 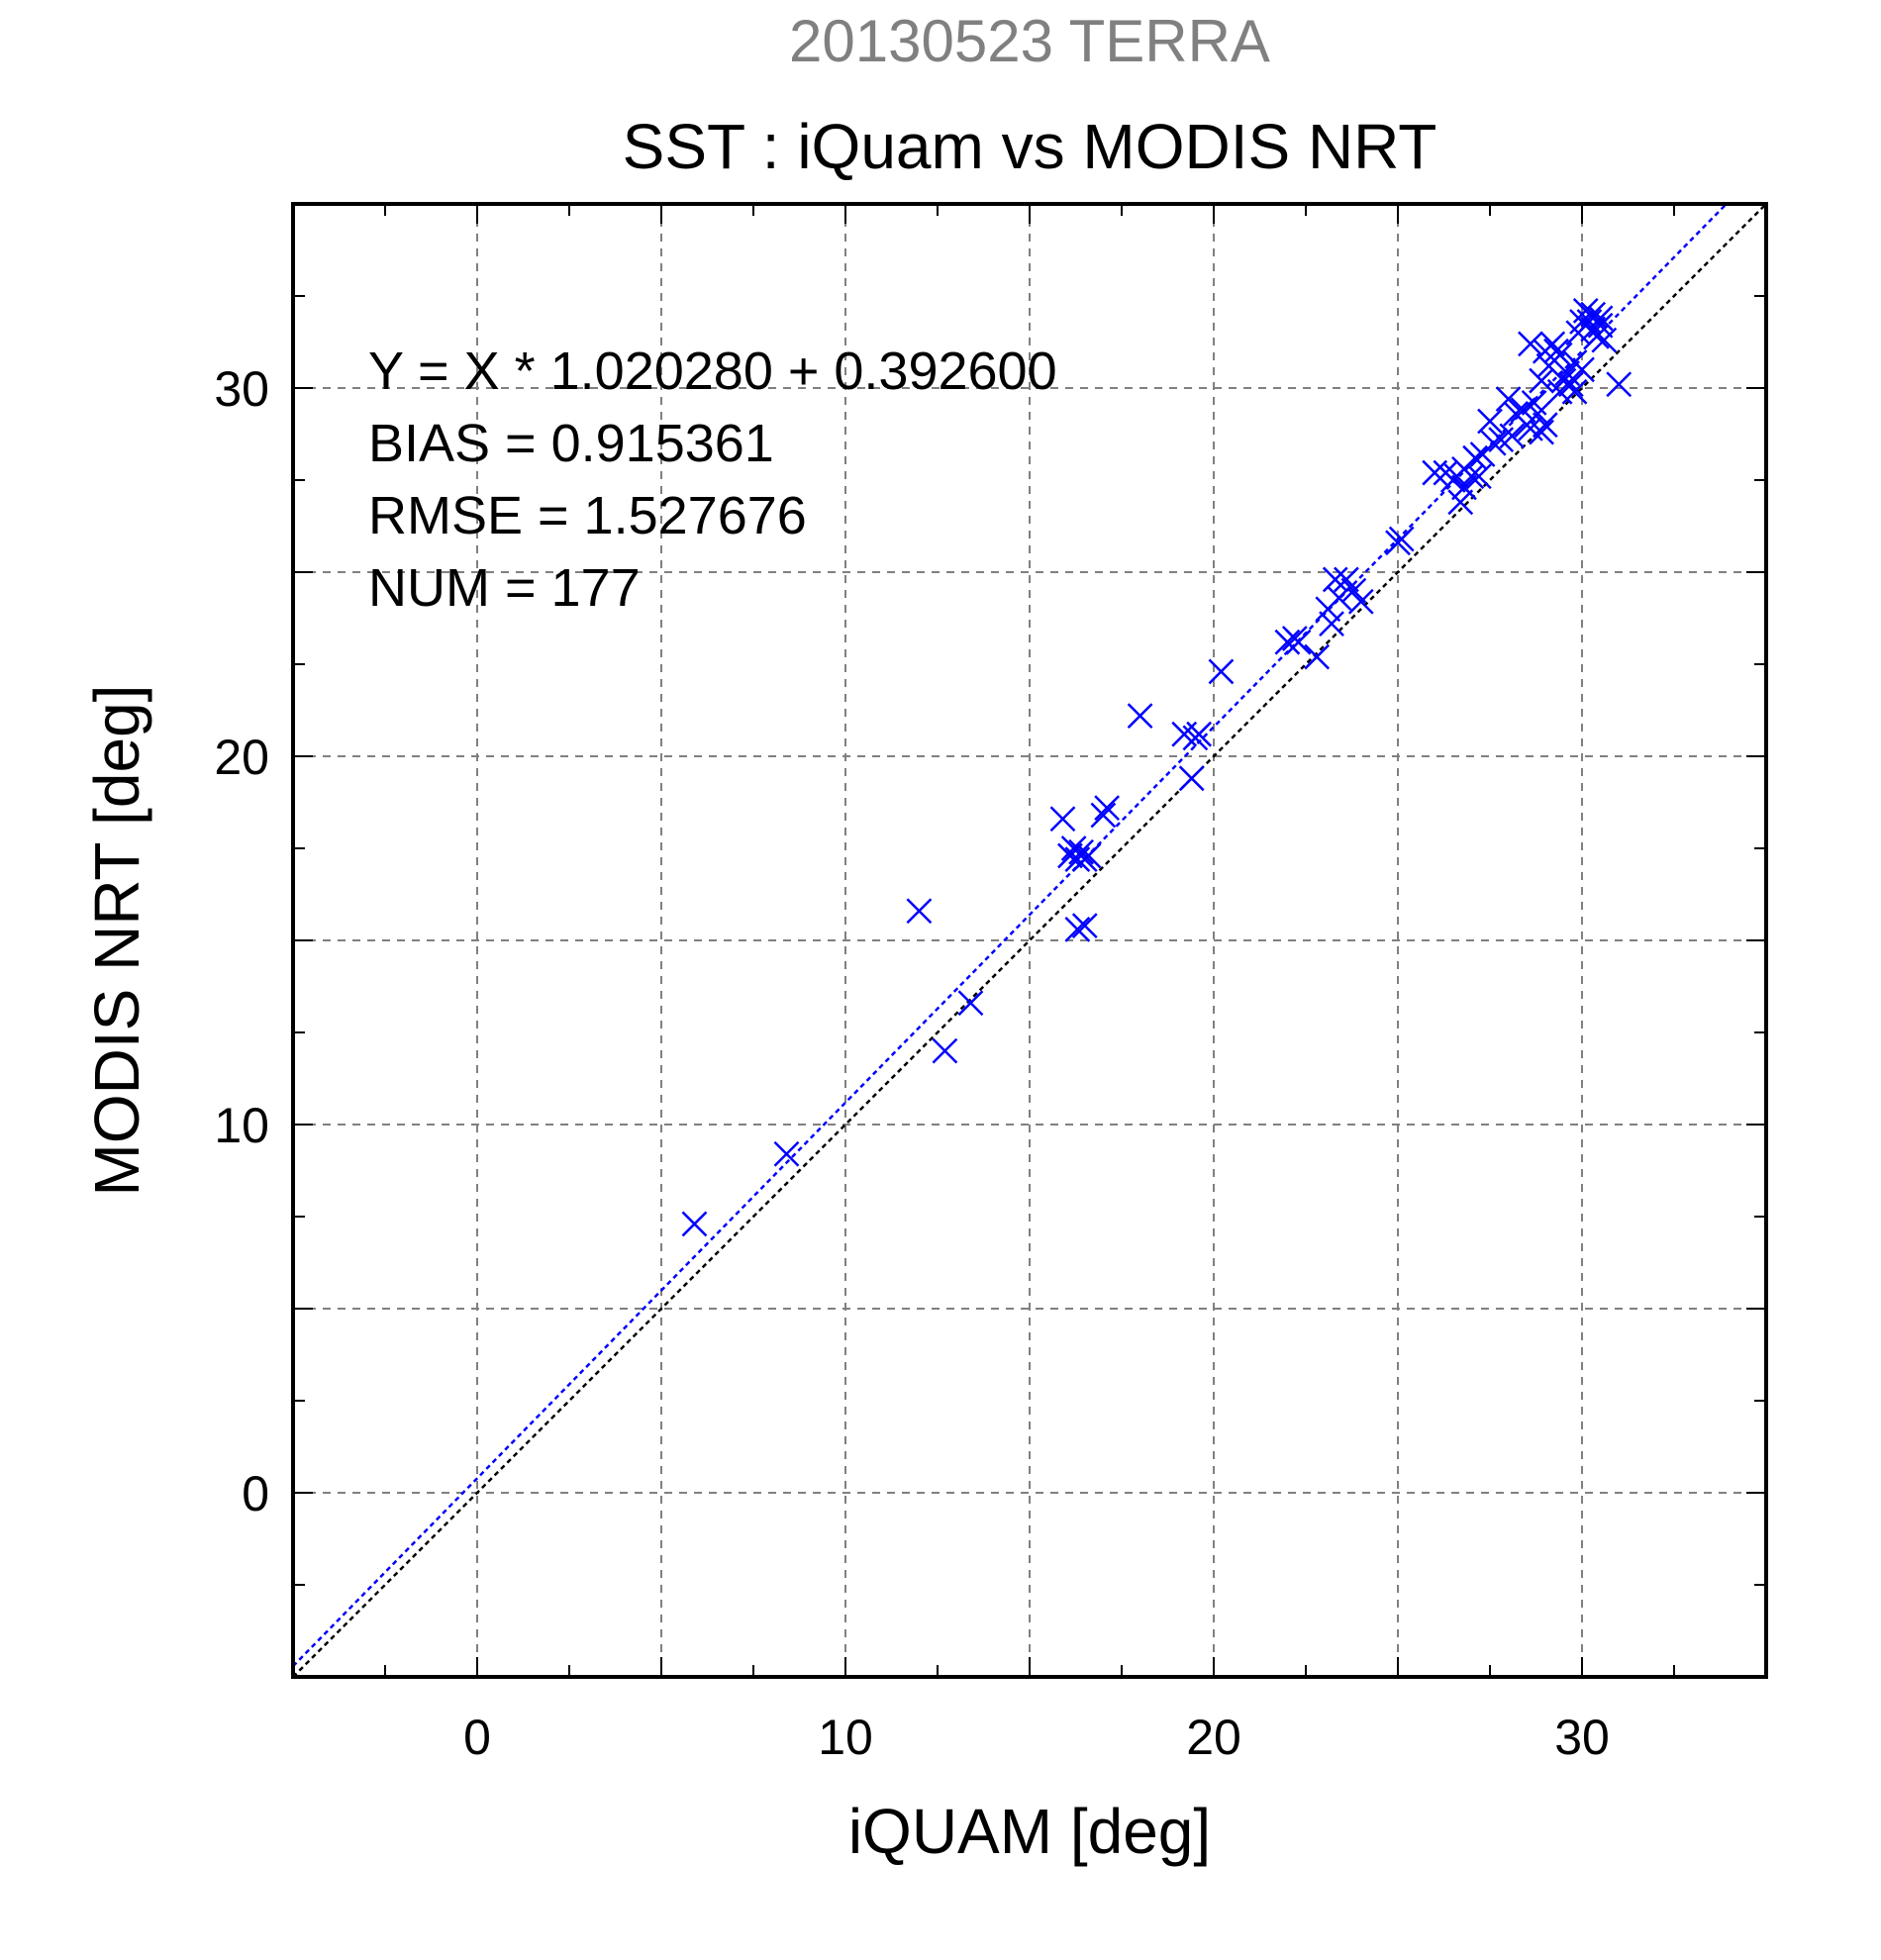 I want to click on chart-title: SST : iQuam vs MODIS NRT, so click(x=1030, y=146).